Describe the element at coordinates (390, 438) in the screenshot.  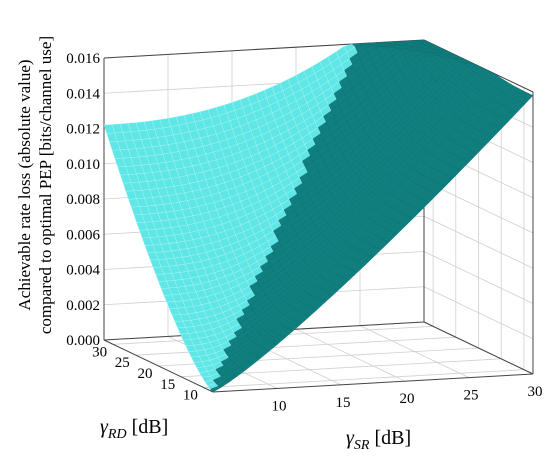
I see `x-axis-title-unit: [dB]` at that location.